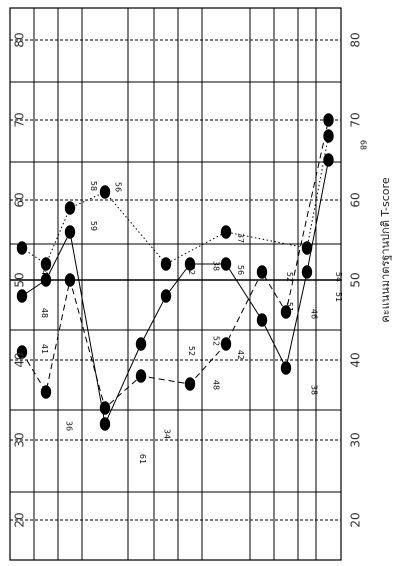 This screenshot has width=395, height=566. Describe the element at coordinates (69, 426) in the screenshot. I see `data-label-4: 36` at that location.